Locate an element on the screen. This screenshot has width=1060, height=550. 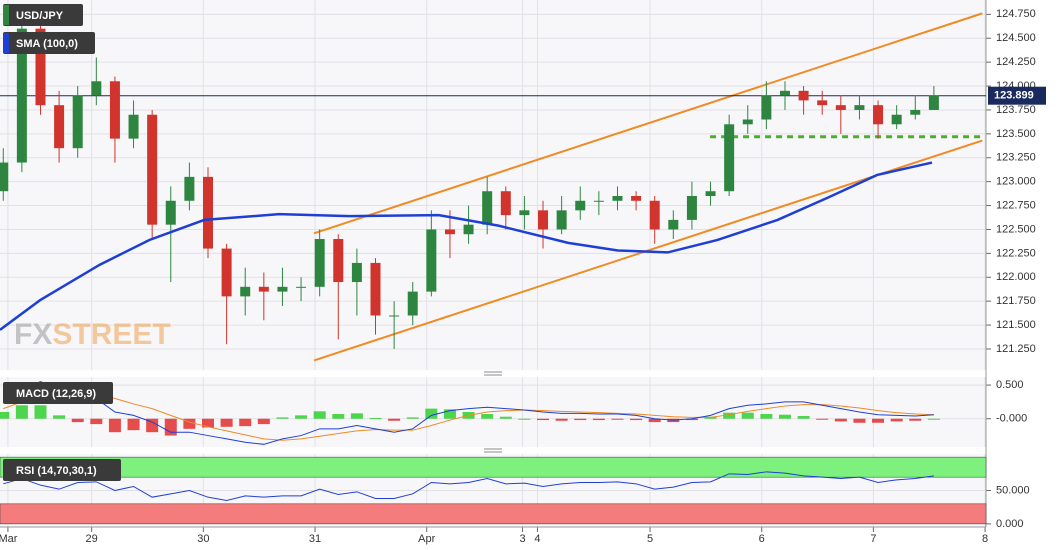
y-tick-label: 122.000 is located at coordinates (1016, 277).